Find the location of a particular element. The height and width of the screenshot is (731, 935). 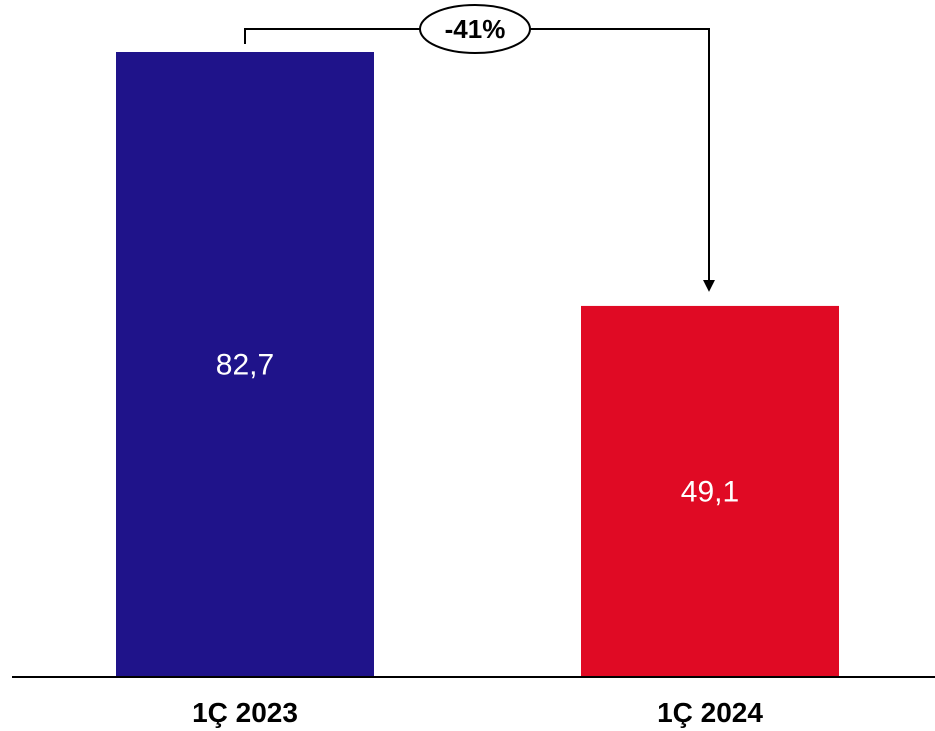

change-label: -41% is located at coordinates (475, 29).